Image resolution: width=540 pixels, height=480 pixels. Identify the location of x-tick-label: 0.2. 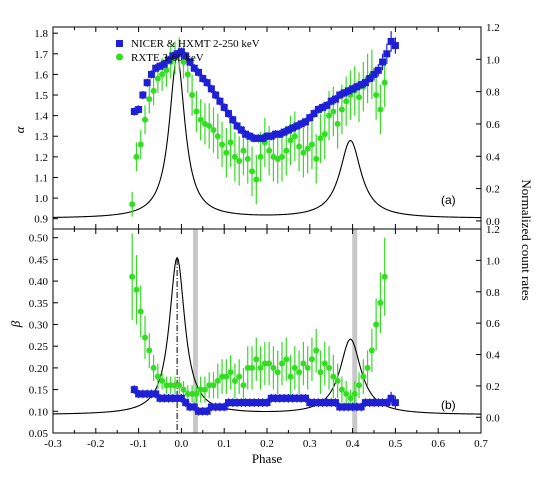
(267, 444).